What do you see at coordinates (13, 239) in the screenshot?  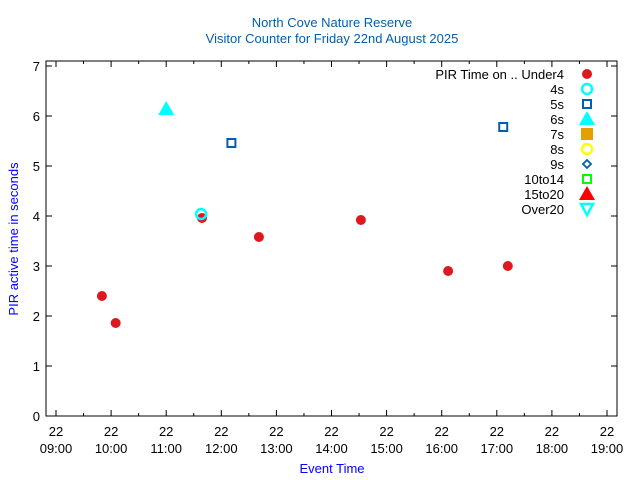 I see `y-axis-label: PIR active time in seconds` at bounding box center [13, 239].